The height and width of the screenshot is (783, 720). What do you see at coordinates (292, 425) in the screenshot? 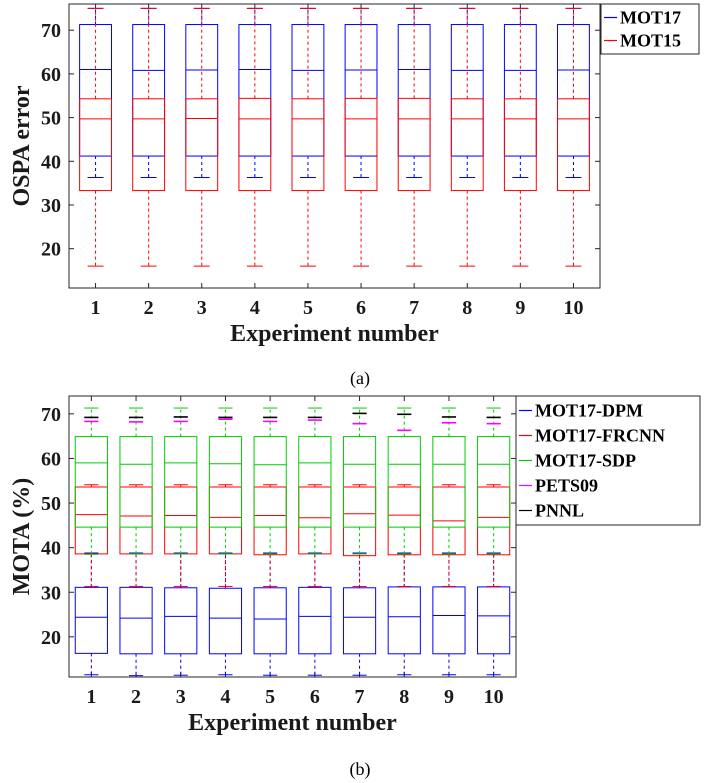
I see `series-pets09` at bounding box center [292, 425].